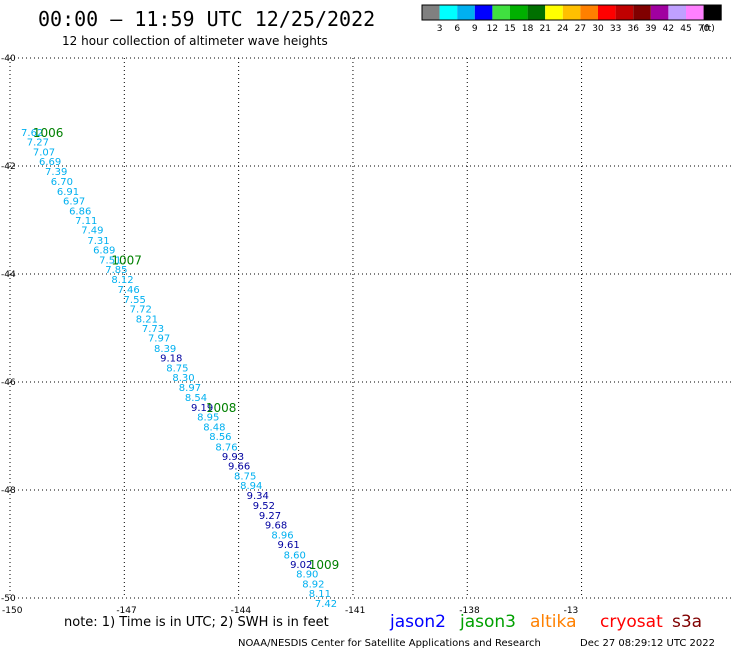 The image size is (740, 650). Describe the element at coordinates (258, 496) in the screenshot. I see `wave-height-value: 9.34` at that location.